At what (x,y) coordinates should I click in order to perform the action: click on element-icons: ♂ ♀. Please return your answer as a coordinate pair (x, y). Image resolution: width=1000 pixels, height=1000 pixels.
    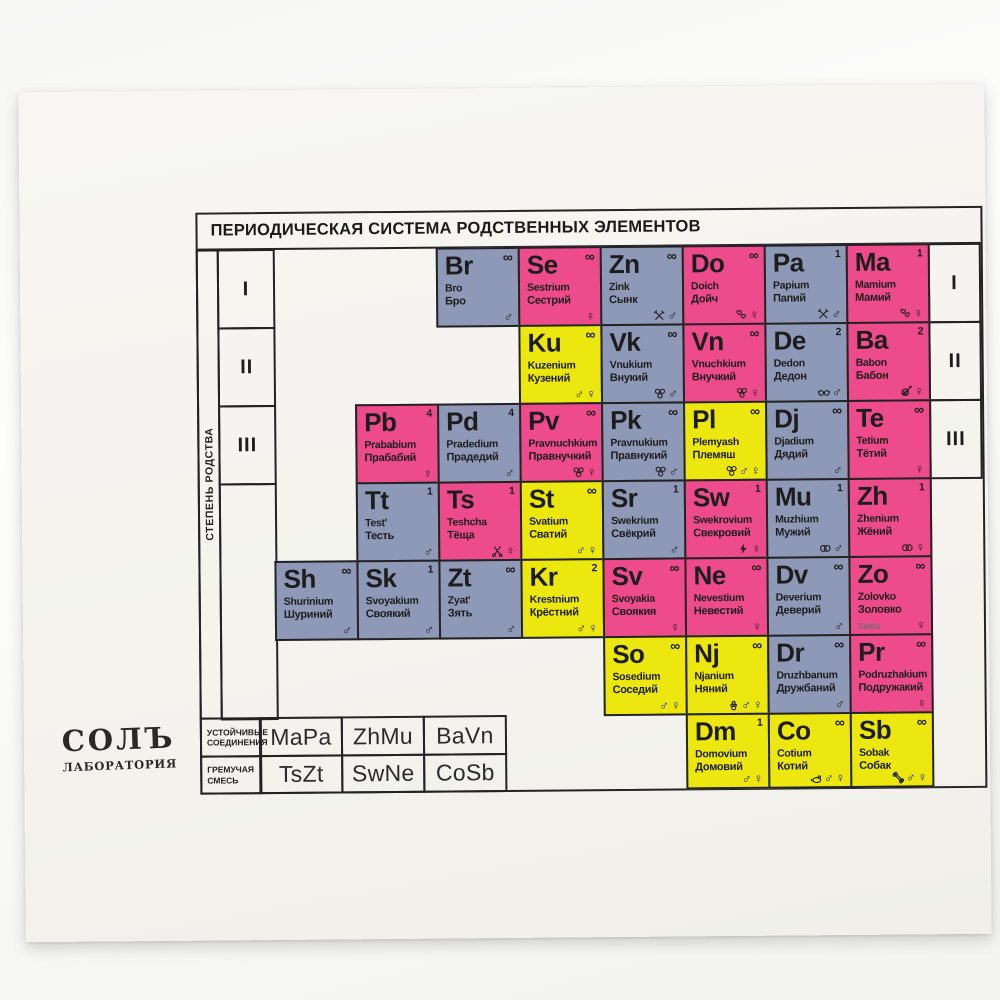
    Looking at the image, I should click on (752, 778).